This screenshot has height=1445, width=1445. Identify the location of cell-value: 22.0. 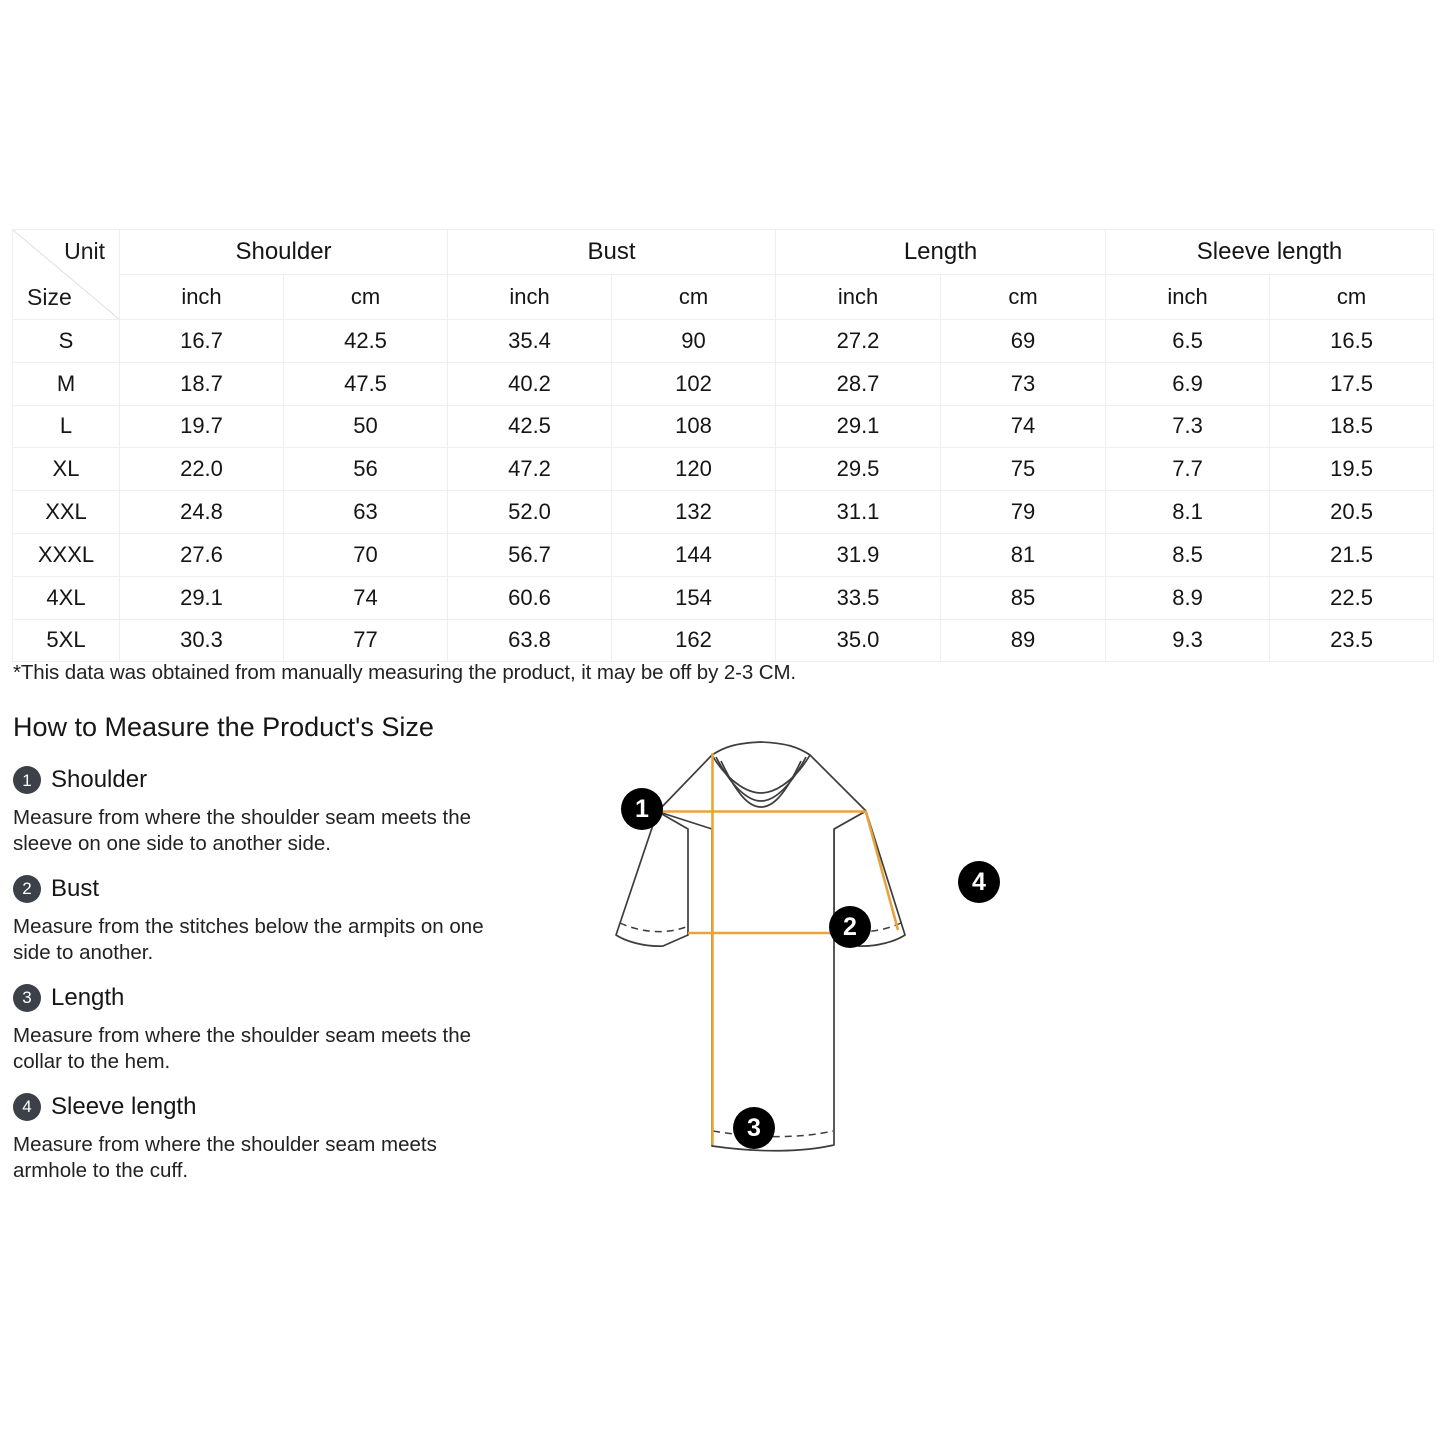
(201, 469).